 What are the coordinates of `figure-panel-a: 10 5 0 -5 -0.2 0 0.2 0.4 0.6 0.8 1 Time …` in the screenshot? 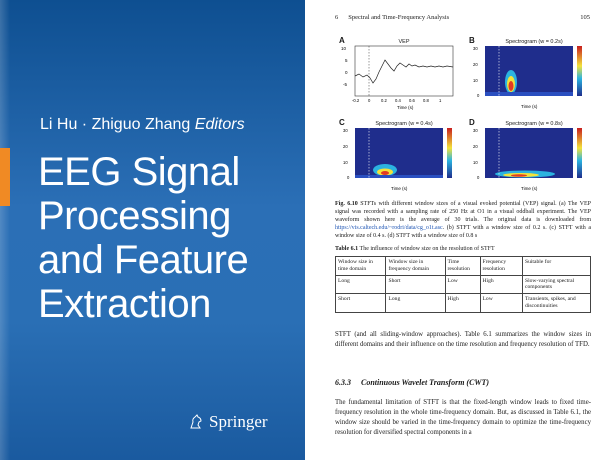 It's located at (404, 73).